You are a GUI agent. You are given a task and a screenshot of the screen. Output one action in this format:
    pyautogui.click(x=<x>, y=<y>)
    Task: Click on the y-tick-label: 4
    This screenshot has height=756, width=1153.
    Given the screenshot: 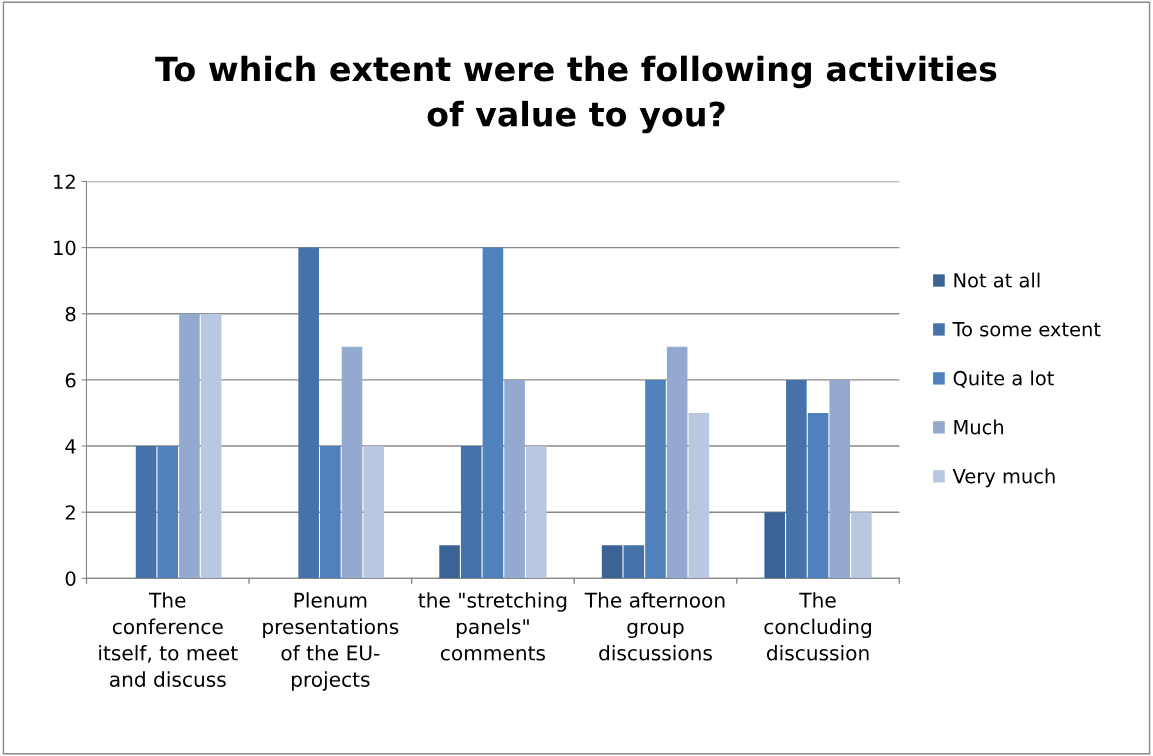 What is the action you would take?
    pyautogui.click(x=70, y=446)
    